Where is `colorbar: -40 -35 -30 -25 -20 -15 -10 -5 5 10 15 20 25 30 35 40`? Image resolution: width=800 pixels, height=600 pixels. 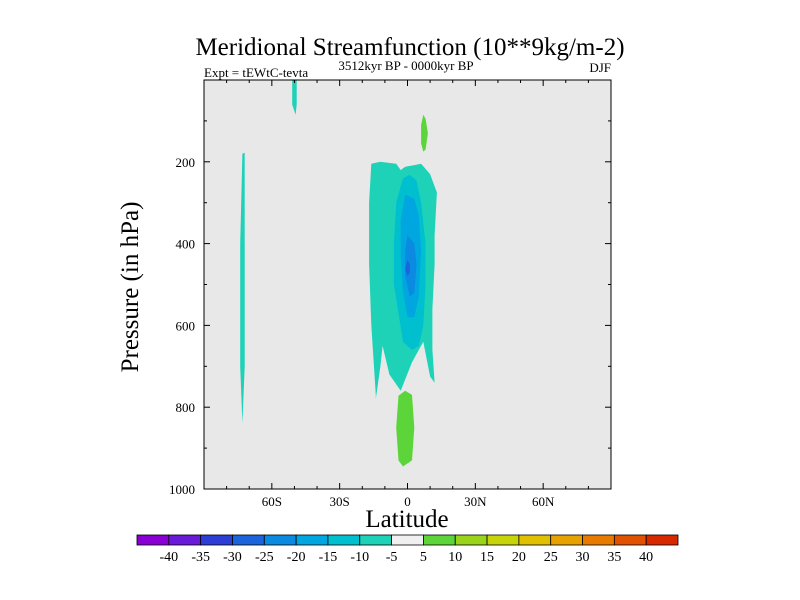 colorbar: -40 -35 -30 -25 -20 -15 -10 -5 5 10 15 20 25 30 35 40 is located at coordinates (407, 549).